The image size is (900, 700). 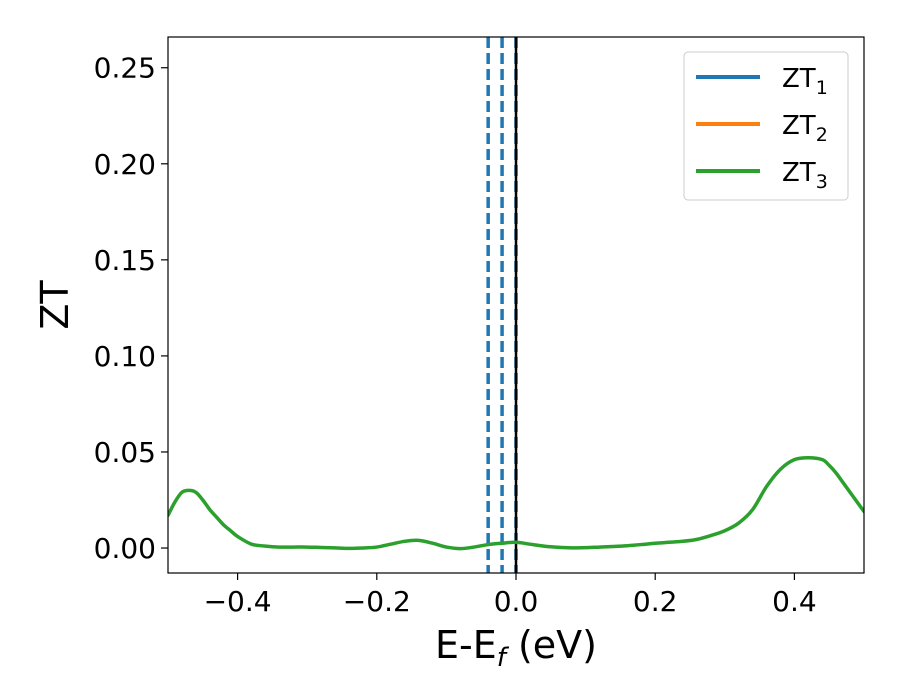 I want to click on x-axis-label: E-Ef (eV), so click(x=516, y=648).